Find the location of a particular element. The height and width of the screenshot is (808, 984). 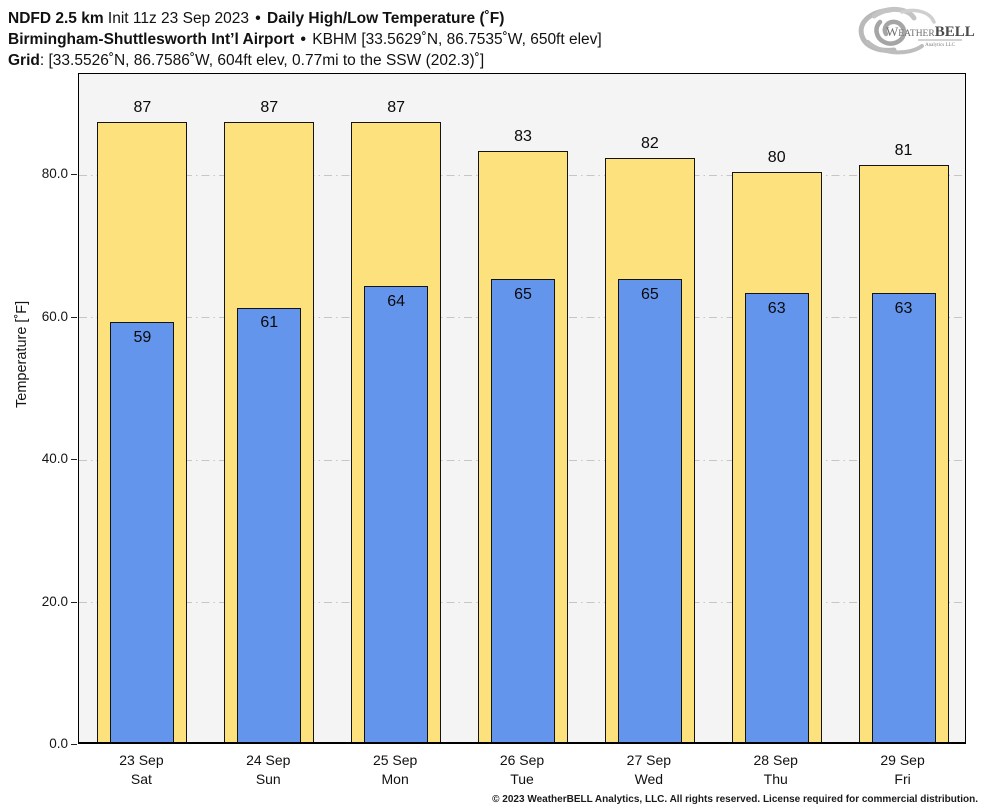

low-bar-26-Sep is located at coordinates (523, 510).